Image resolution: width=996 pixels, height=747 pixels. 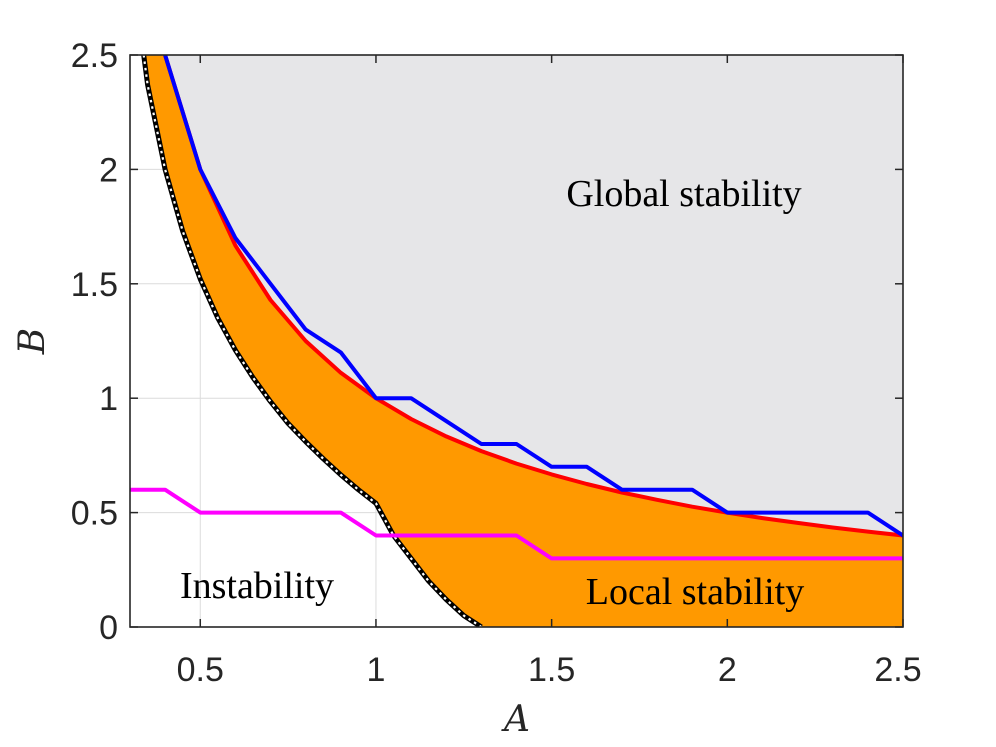 I want to click on y-tick-label: 2, so click(x=108, y=170).